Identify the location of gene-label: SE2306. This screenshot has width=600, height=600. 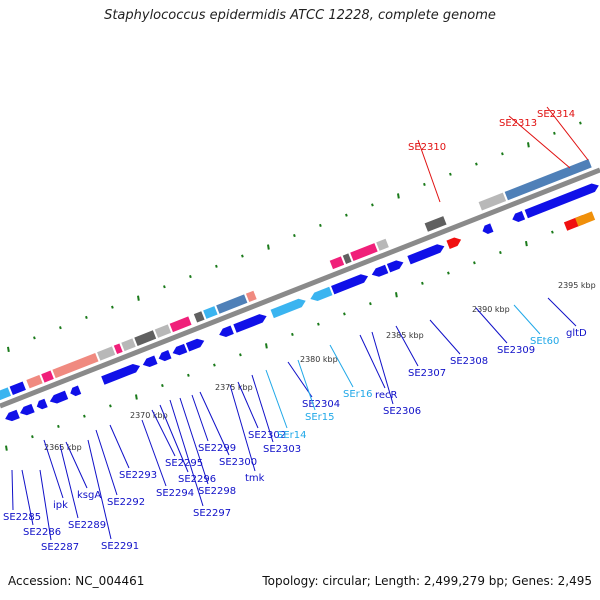
(402, 411).